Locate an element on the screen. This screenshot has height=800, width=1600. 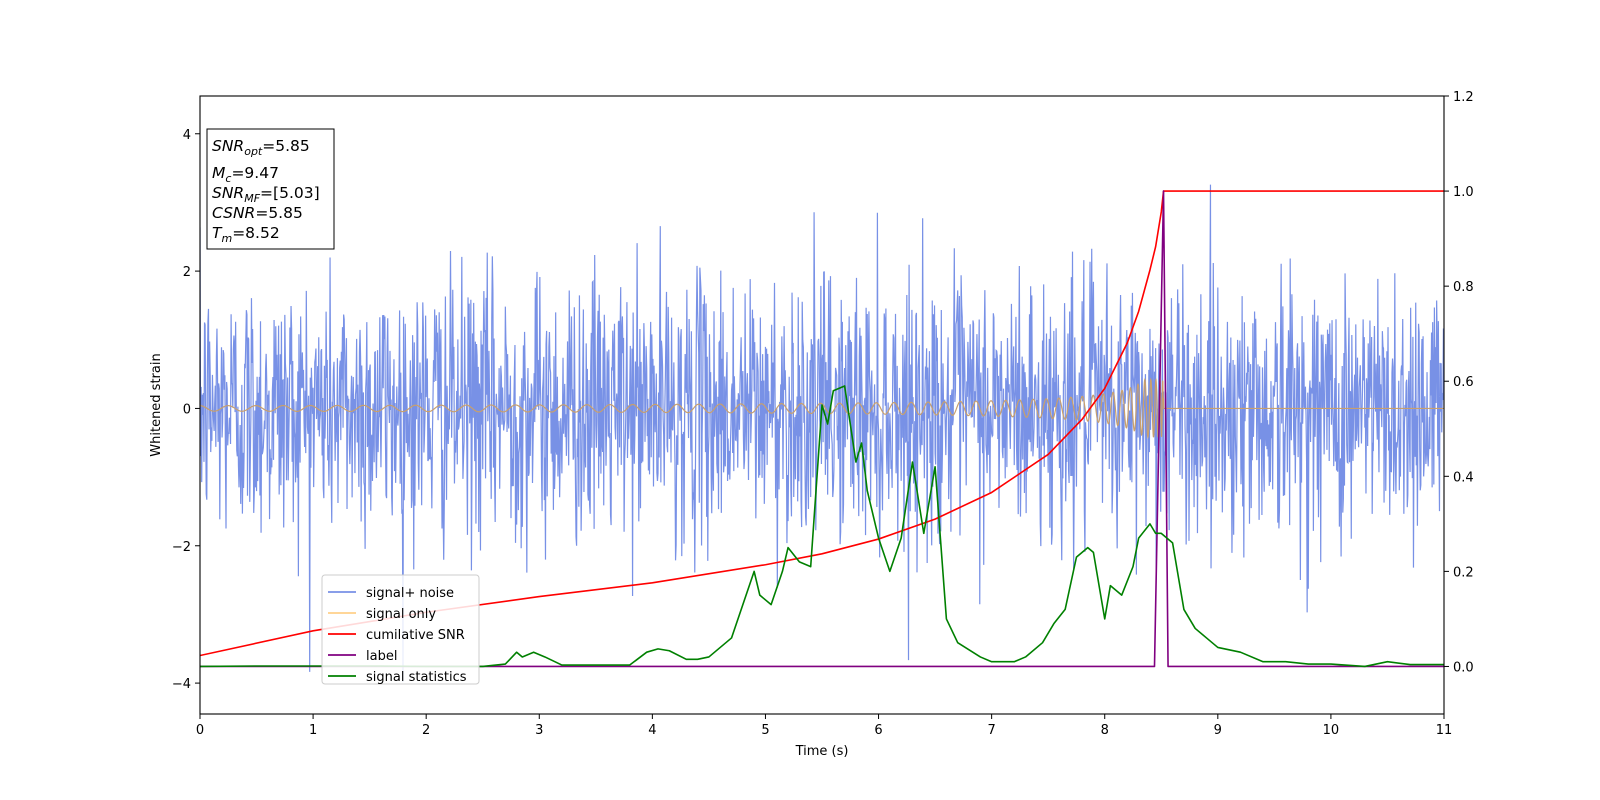
y-right-tick-label: 0.0 is located at coordinates (1463, 667).